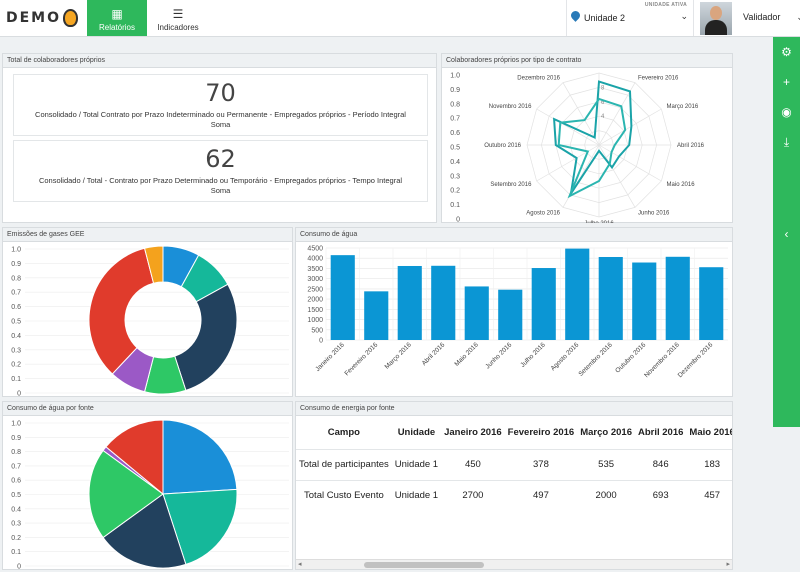 Image resolution: width=800 pixels, height=572 pixels. What do you see at coordinates (466, 354) in the screenshot?
I see `x-tick-label: Maio 2016` at bounding box center [466, 354].